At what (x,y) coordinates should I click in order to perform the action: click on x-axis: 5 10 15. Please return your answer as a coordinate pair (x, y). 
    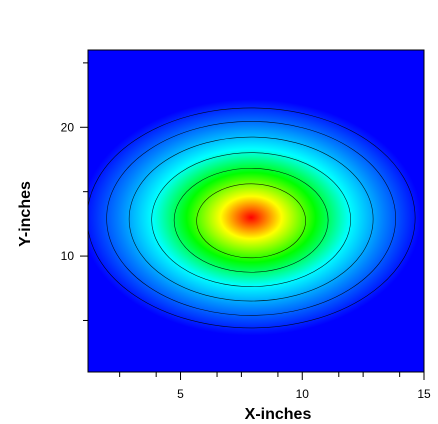
    Looking at the image, I should click on (275, 386).